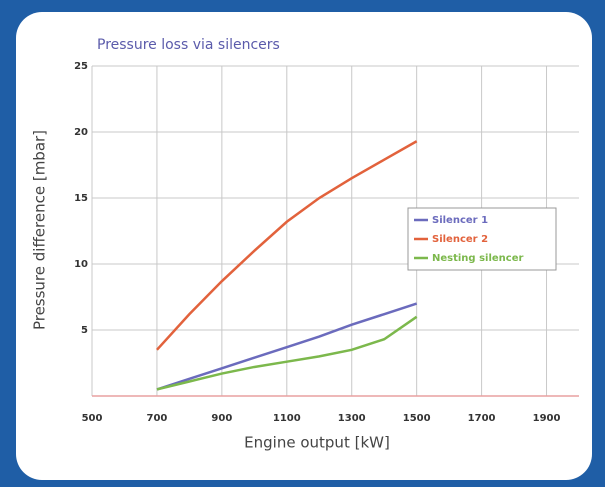 This screenshot has height=487, width=605. What do you see at coordinates (81, 66) in the screenshot?
I see `y-tick-label: 25` at bounding box center [81, 66].